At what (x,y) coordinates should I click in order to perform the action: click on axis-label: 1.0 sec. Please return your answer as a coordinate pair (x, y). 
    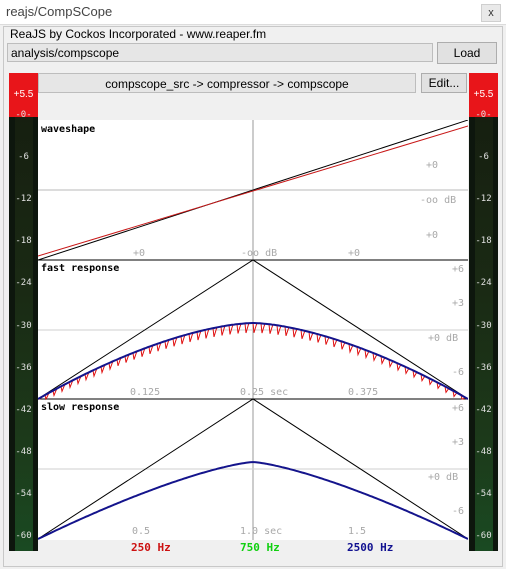
    Looking at the image, I should click on (261, 531).